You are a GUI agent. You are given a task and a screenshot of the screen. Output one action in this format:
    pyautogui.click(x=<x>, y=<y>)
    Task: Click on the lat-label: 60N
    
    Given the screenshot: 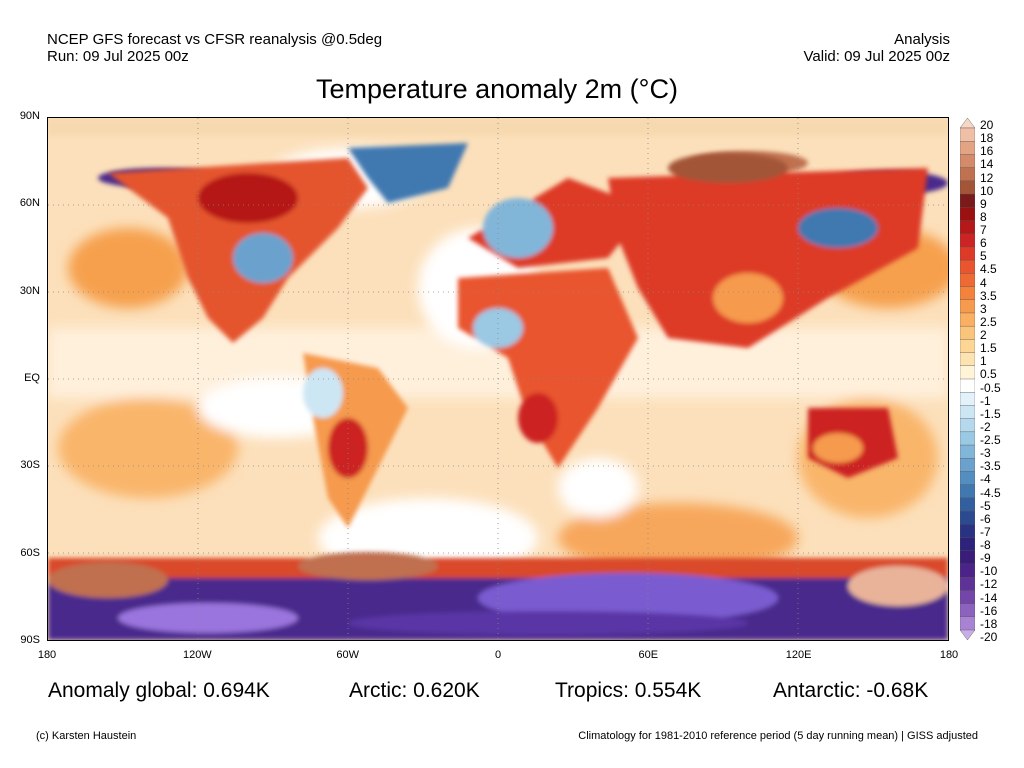 What is the action you would take?
    pyautogui.click(x=29, y=203)
    